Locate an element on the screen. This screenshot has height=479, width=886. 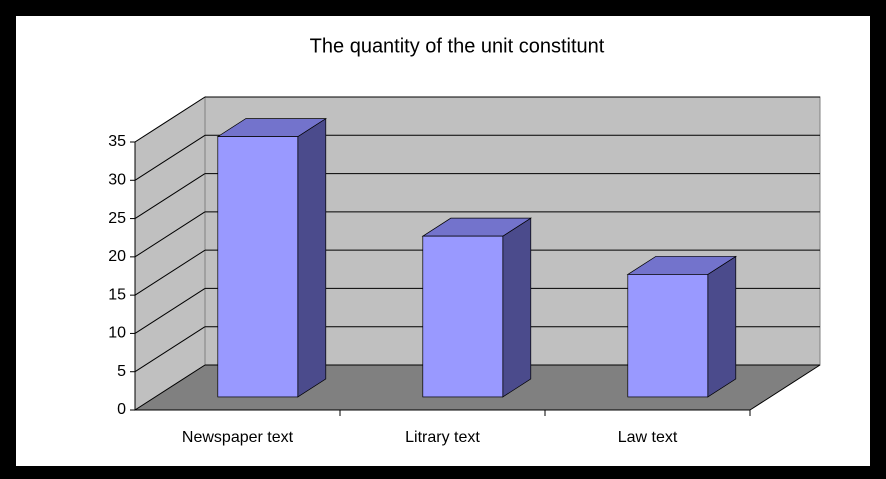
floor-edge is located at coordinates (785, 387).